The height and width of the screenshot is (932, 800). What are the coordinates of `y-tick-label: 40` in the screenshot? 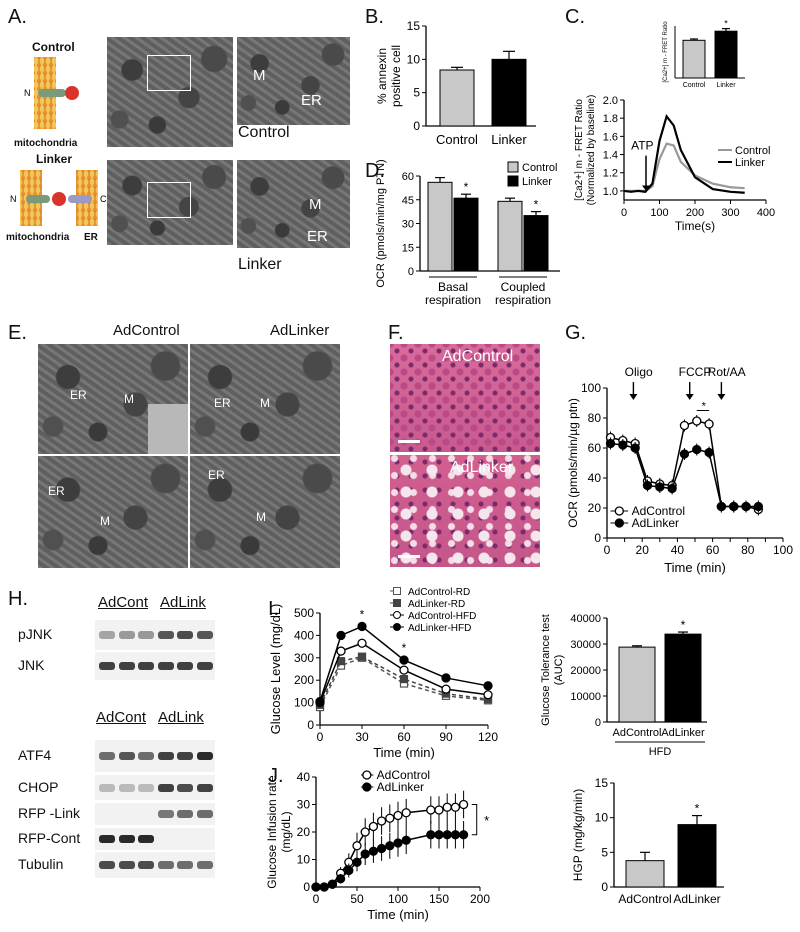 It's located at (595, 478).